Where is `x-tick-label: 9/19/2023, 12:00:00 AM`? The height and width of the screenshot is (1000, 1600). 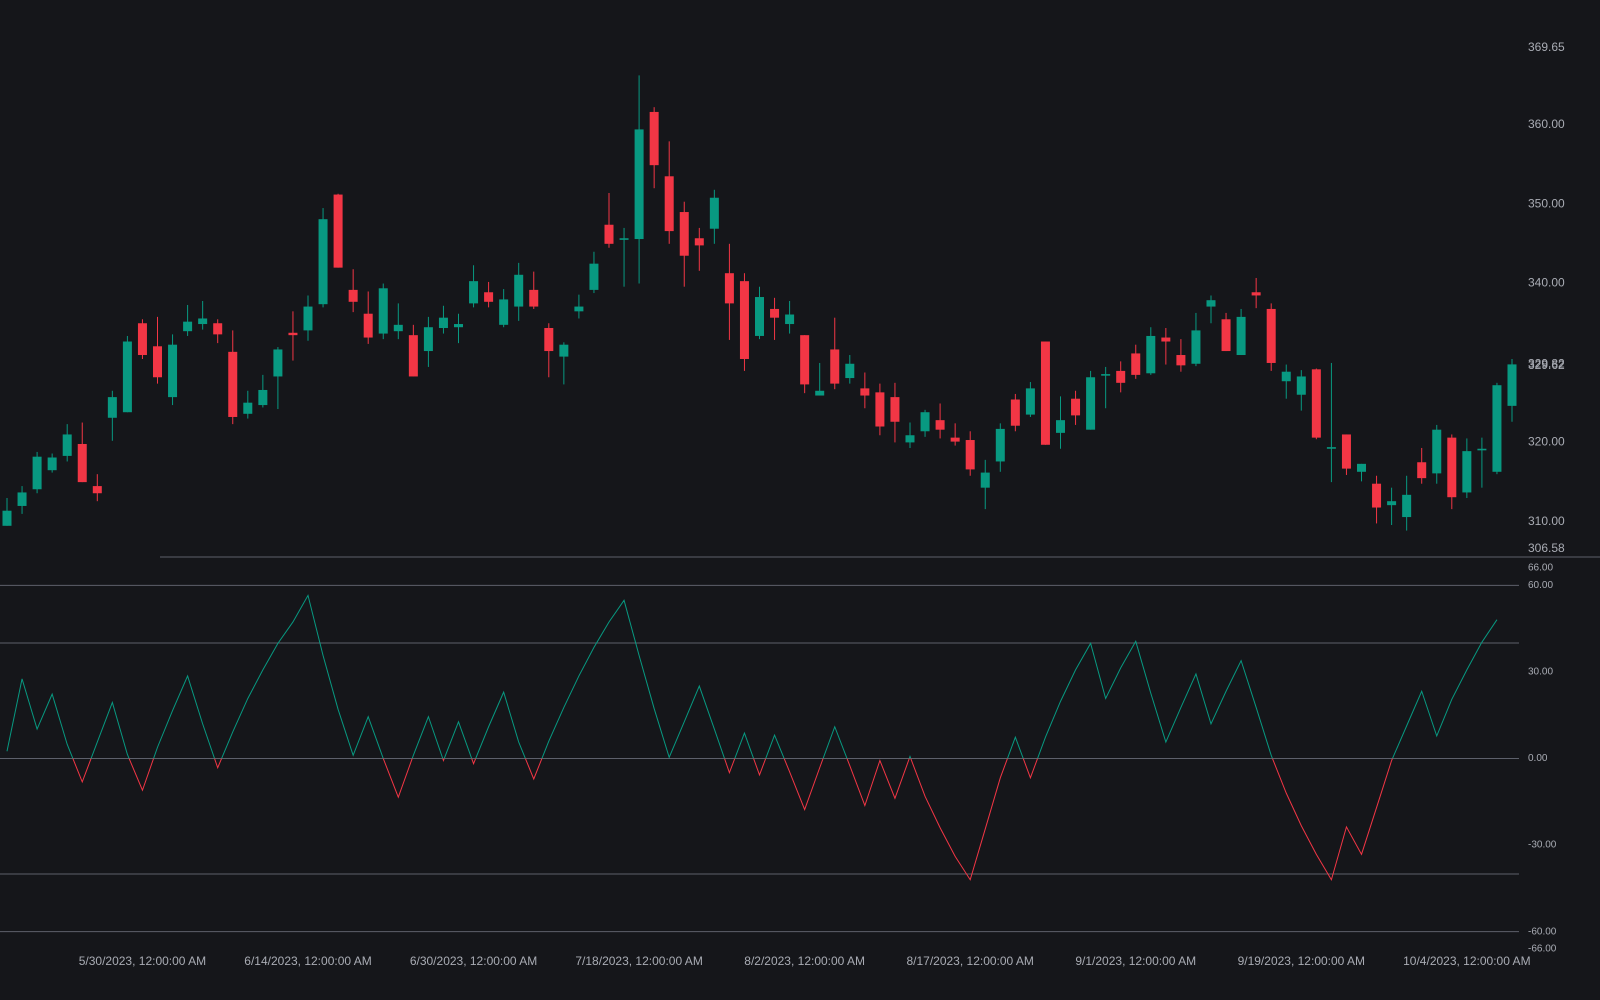
x-tick-label: 9/19/2023, 12:00:00 AM is located at coordinates (1301, 961).